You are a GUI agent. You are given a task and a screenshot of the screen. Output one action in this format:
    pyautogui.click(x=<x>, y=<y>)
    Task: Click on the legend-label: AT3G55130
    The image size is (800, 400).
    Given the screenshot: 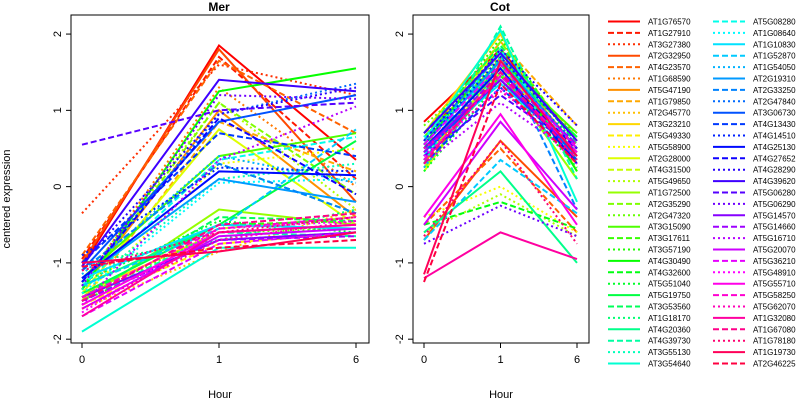 What is the action you would take?
    pyautogui.click(x=669, y=352)
    